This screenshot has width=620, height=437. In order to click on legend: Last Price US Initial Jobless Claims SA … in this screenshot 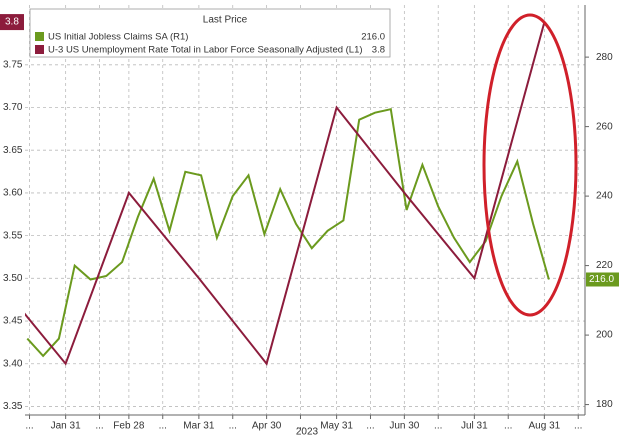, I will do `click(210, 33)`.